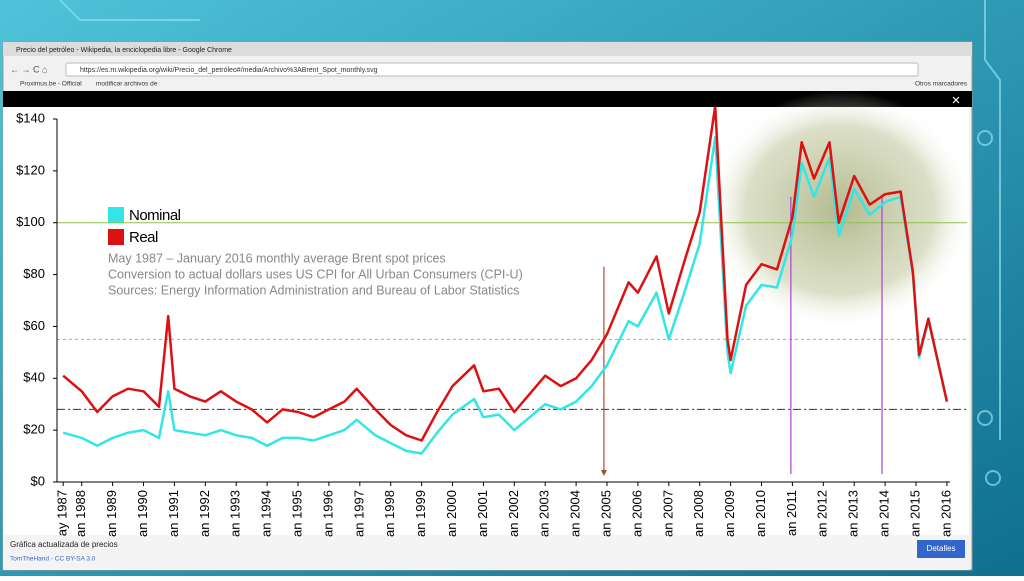 The image size is (1024, 581). I want to click on bookmark: Proximus.be - Official, so click(51, 84).